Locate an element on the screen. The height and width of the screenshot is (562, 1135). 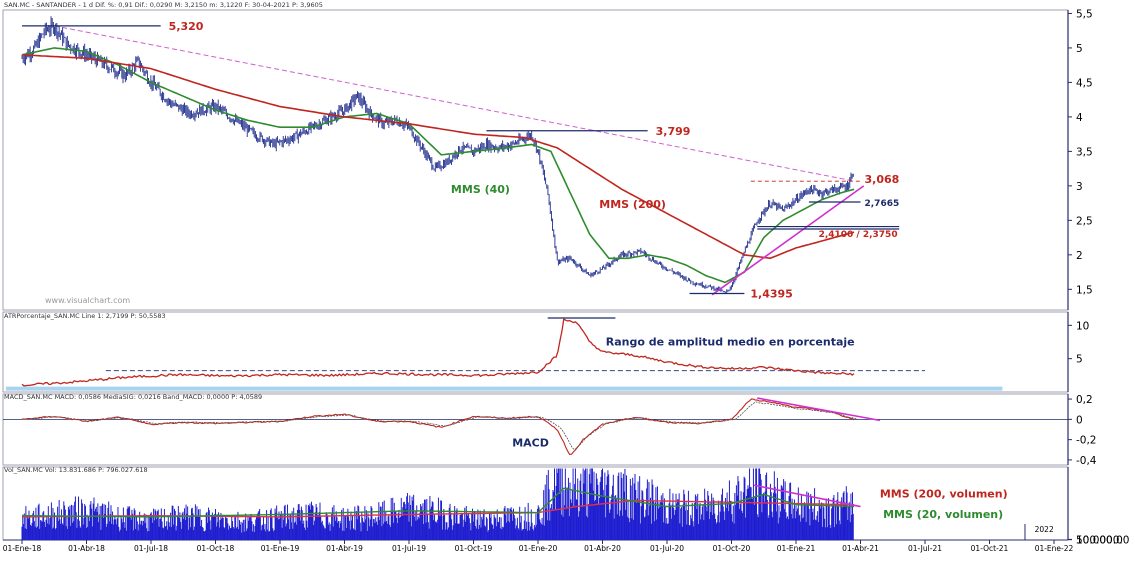
y-tick-label: 0,2 is located at coordinates (1084, 400).